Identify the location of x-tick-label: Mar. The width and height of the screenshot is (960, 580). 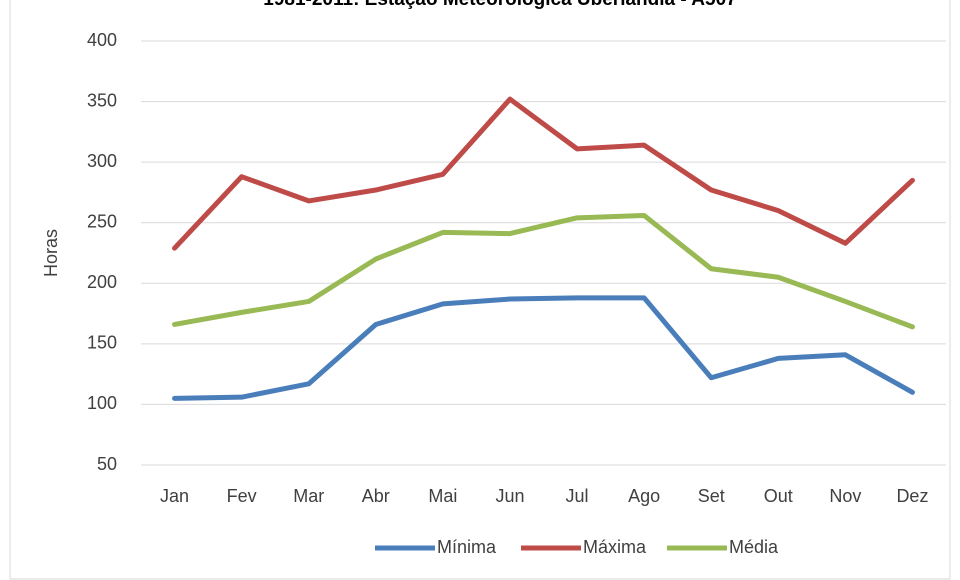
(308, 496).